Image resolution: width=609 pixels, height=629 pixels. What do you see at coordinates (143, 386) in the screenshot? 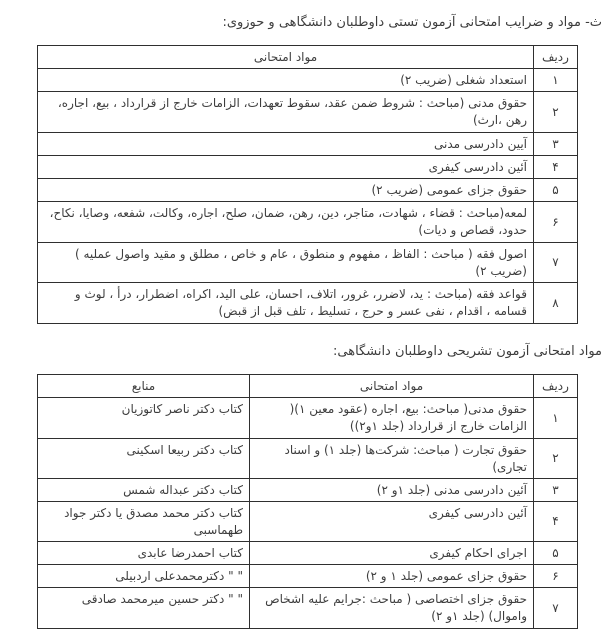
I see `column-header-source: منابع` at bounding box center [143, 386].